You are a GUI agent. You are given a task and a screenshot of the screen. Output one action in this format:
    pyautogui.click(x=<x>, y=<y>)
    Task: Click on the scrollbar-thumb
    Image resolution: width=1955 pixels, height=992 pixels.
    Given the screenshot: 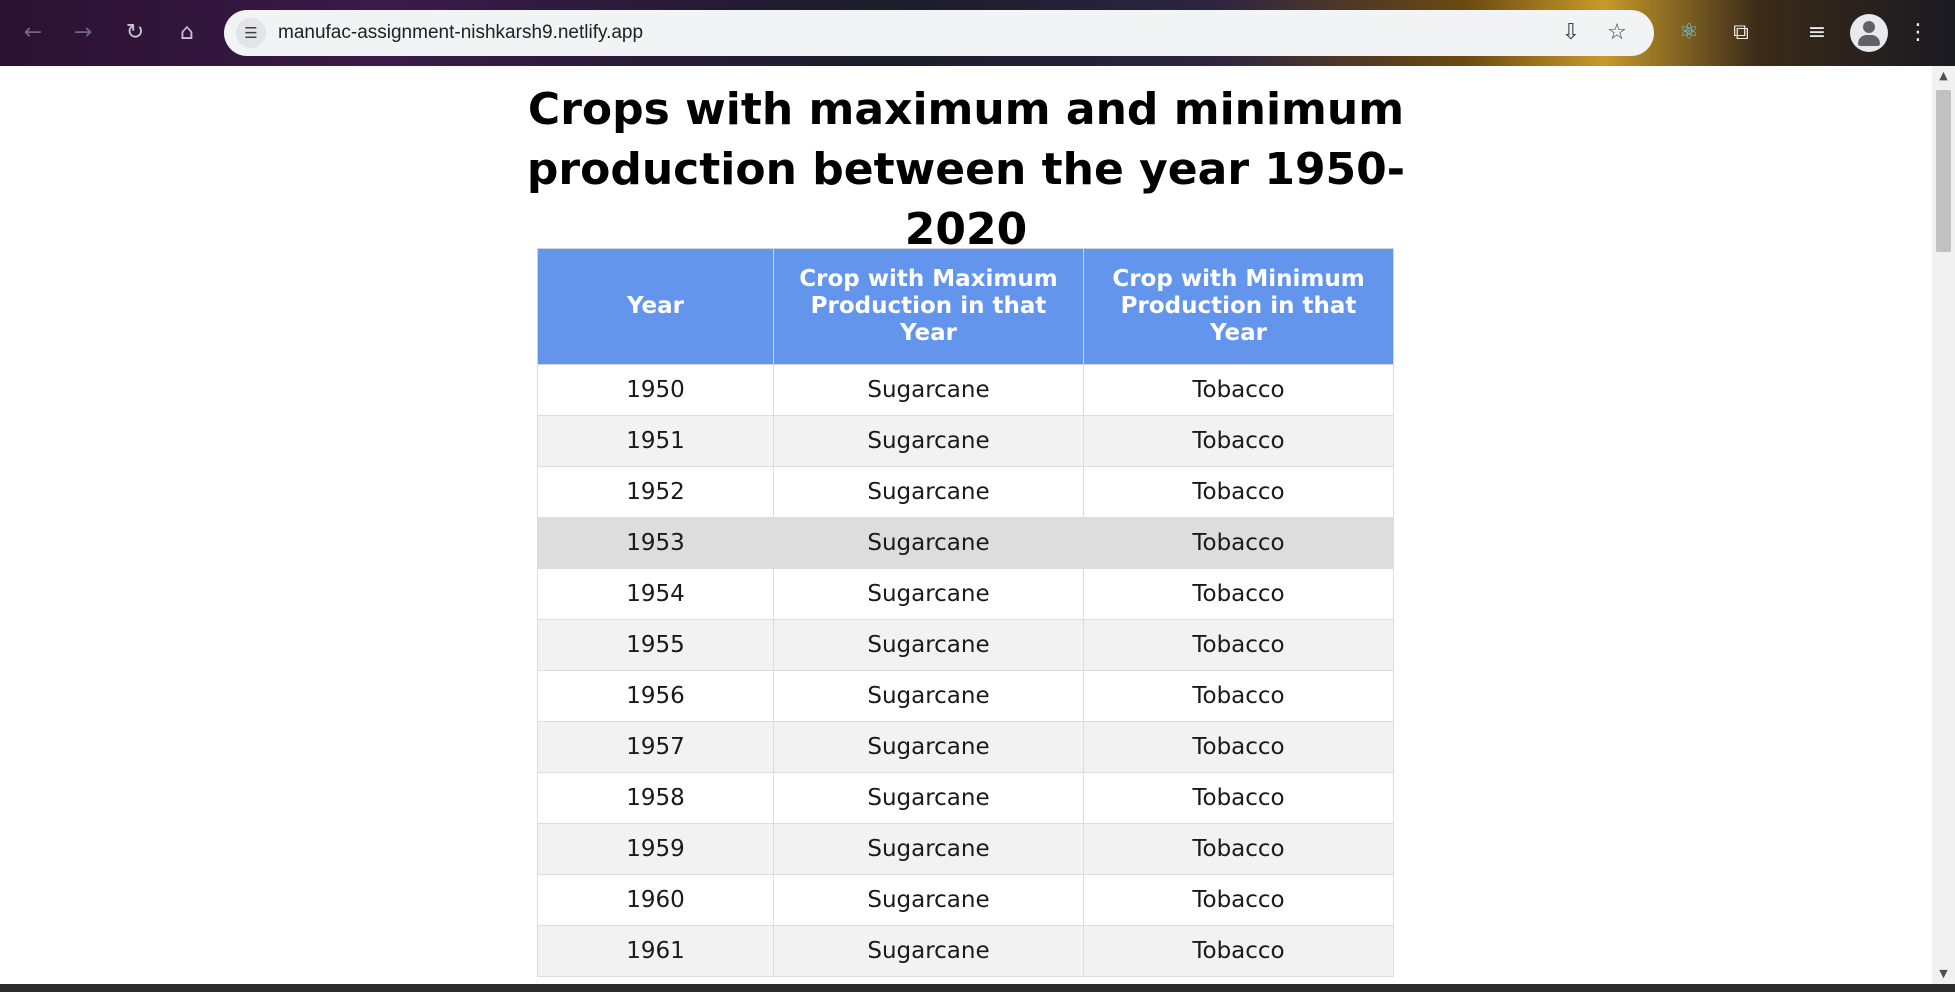 What is the action you would take?
    pyautogui.click(x=1943, y=171)
    